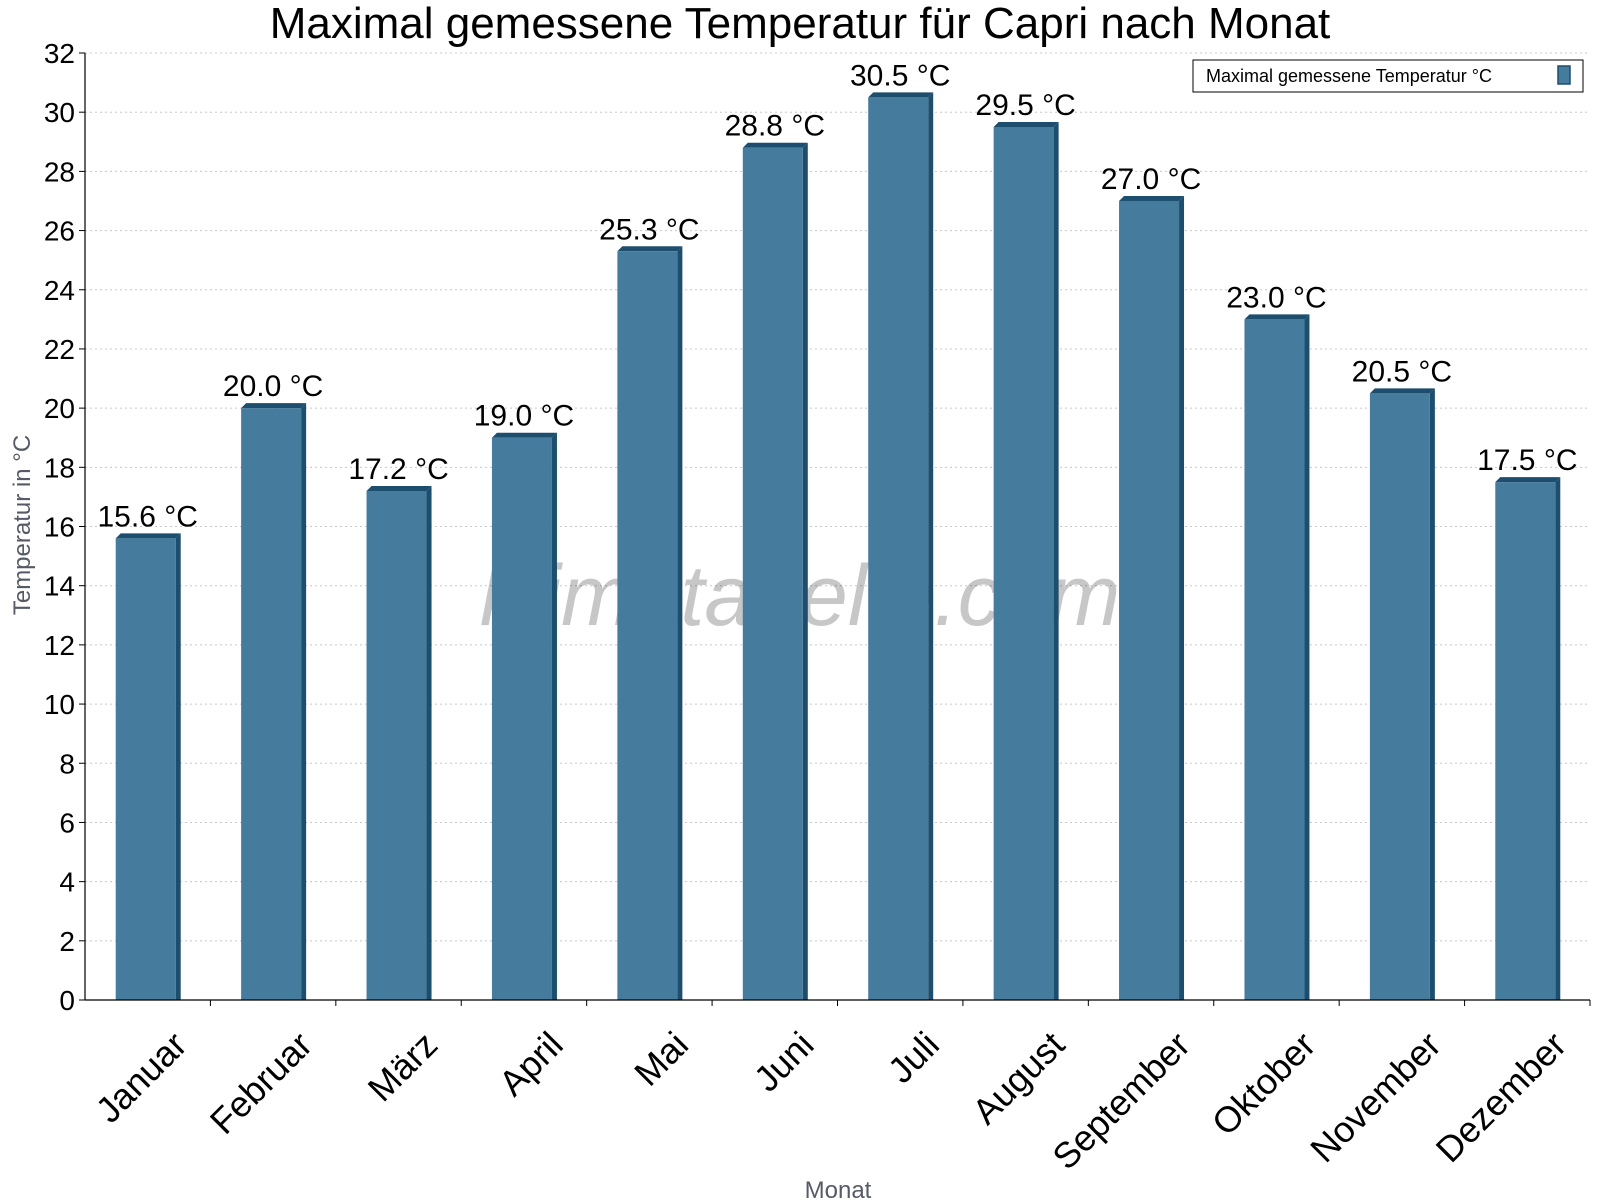 The width and height of the screenshot is (1600, 1200). I want to click on x-tick-label: Mai, so click(661, 1059).